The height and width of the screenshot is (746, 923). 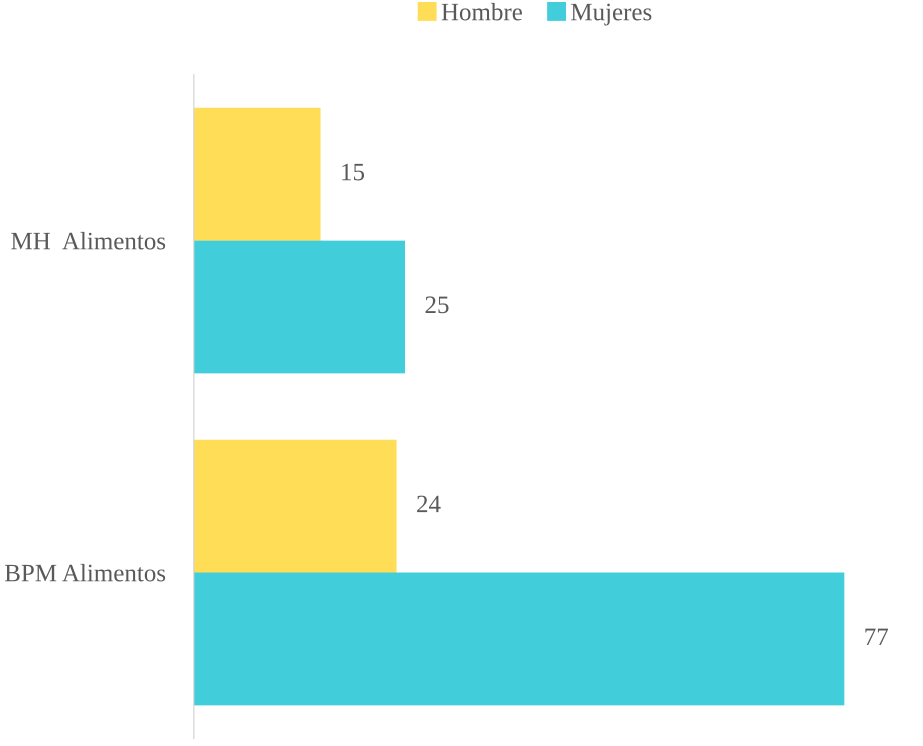 I want to click on y-tick-label: MH Alimentos, so click(x=88, y=241).